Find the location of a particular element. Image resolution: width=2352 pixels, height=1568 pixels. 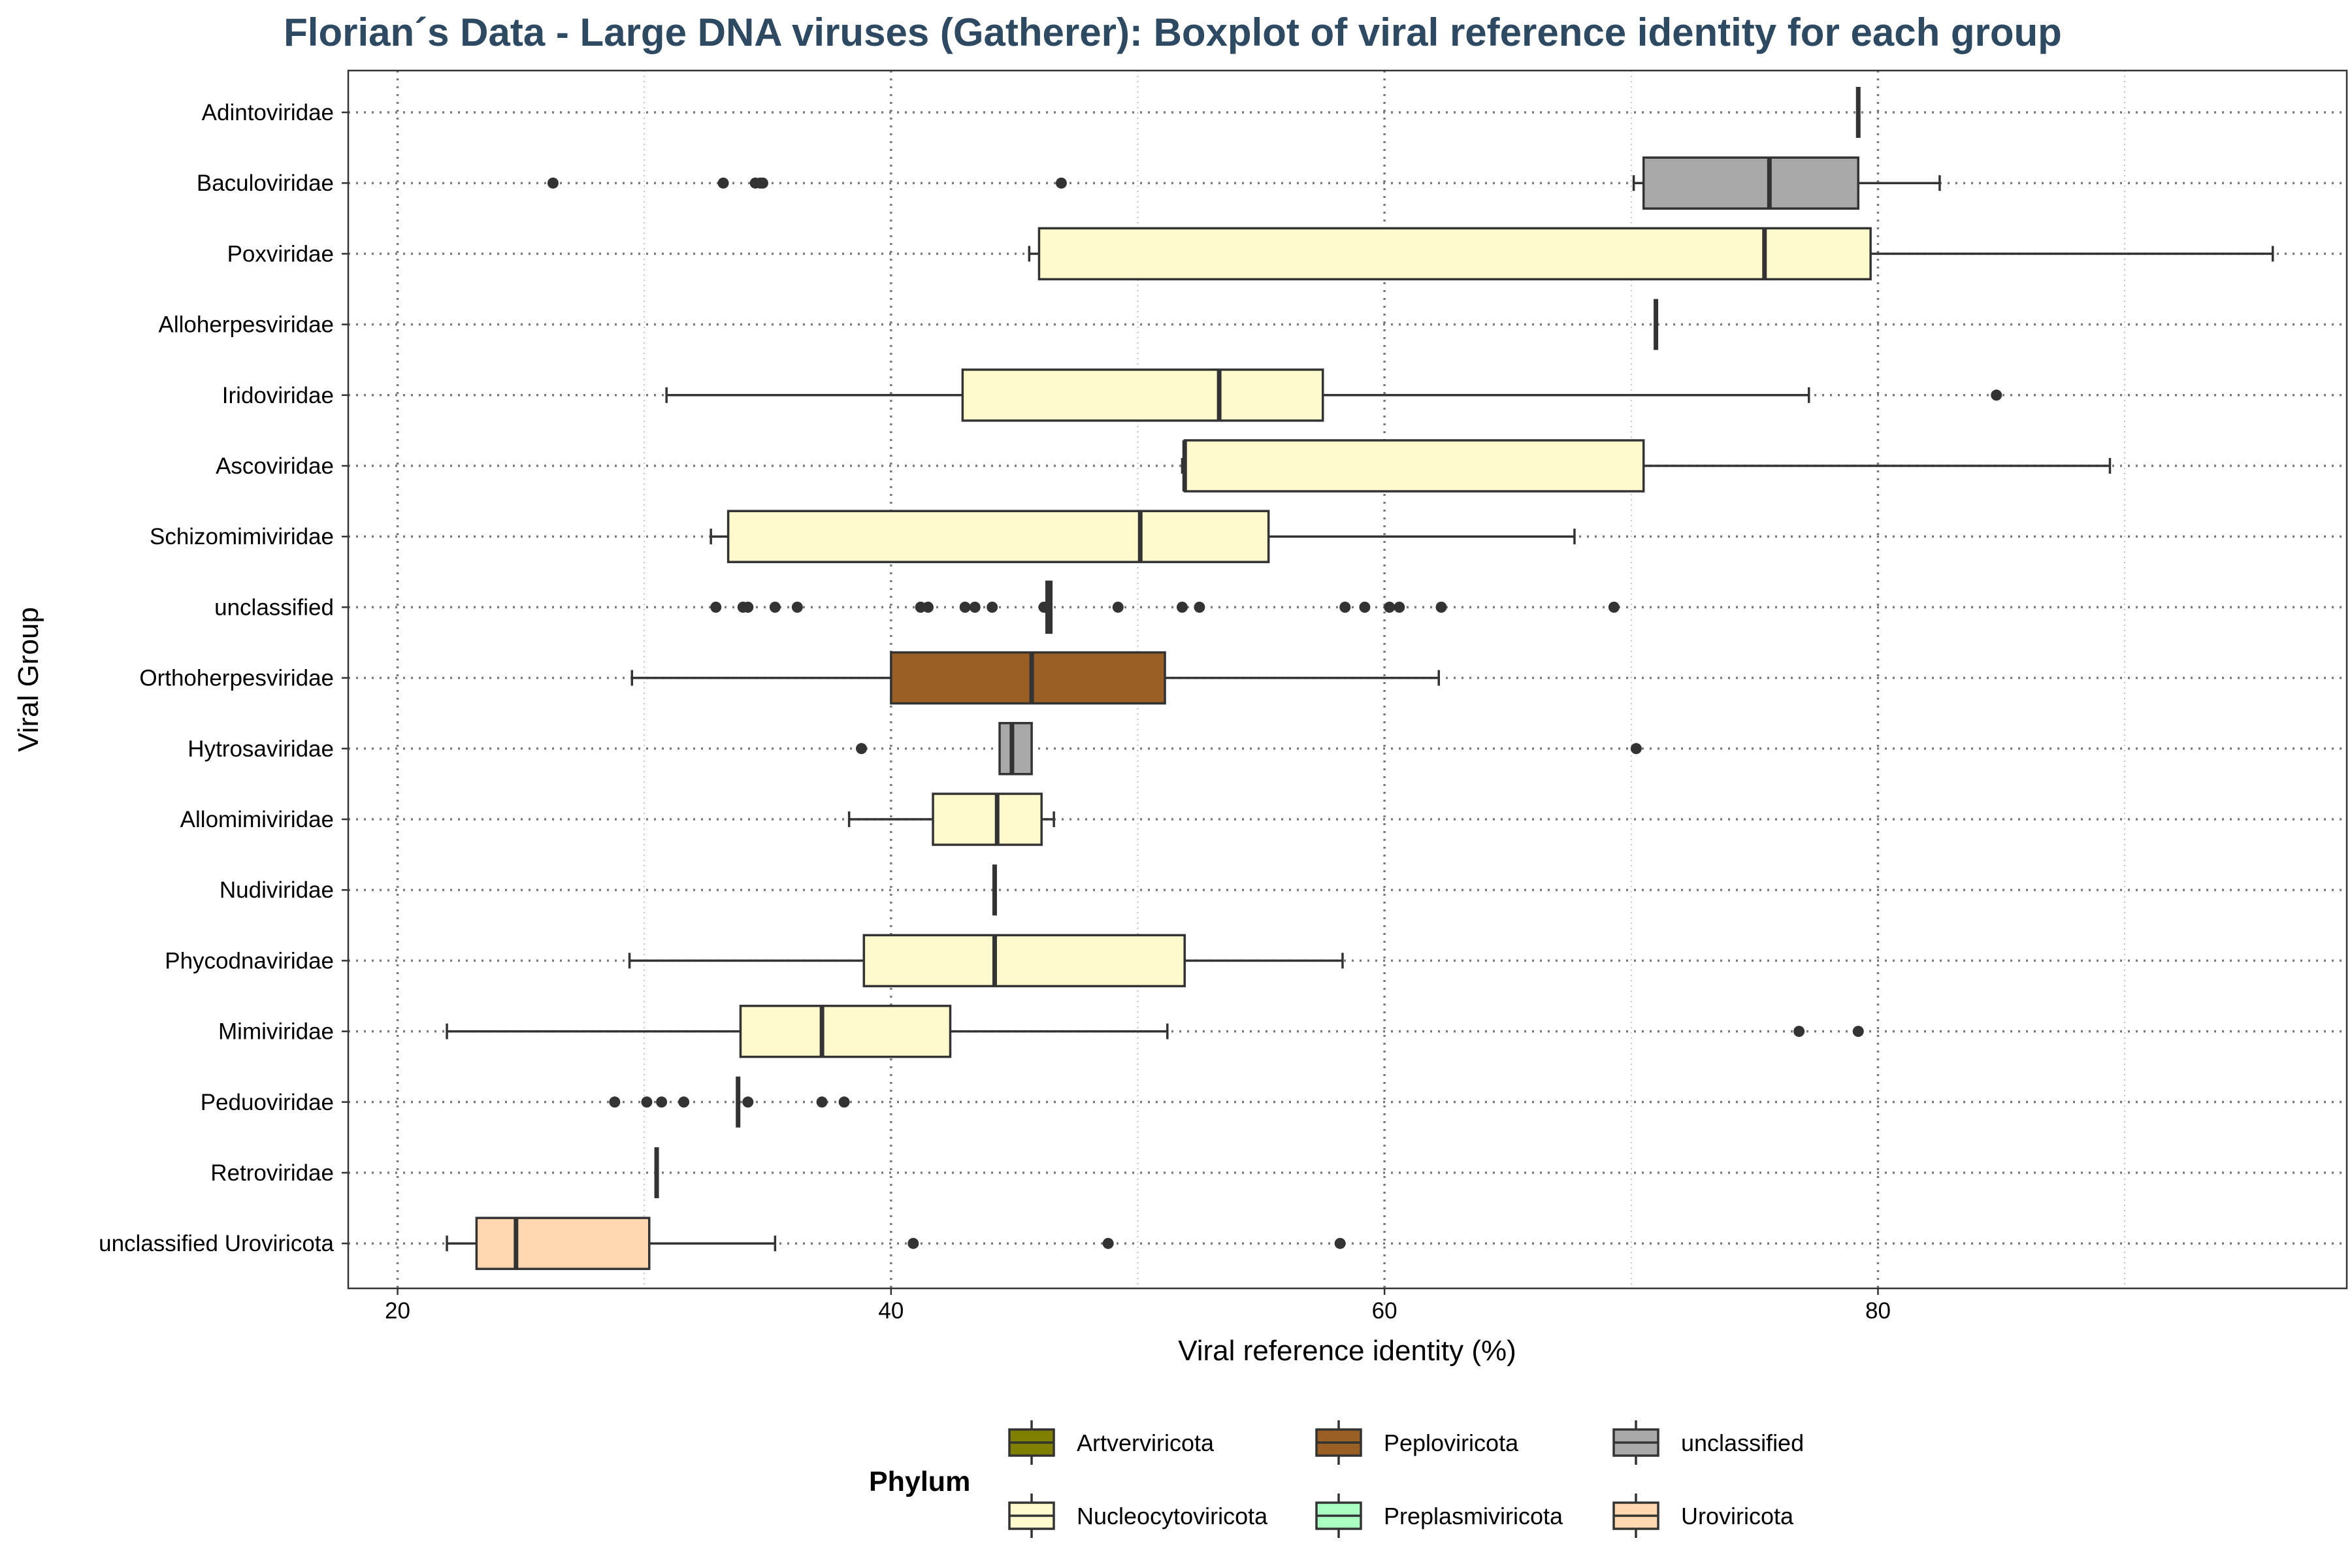

y-tick-label: Schizomimiviridae is located at coordinates (242, 536).